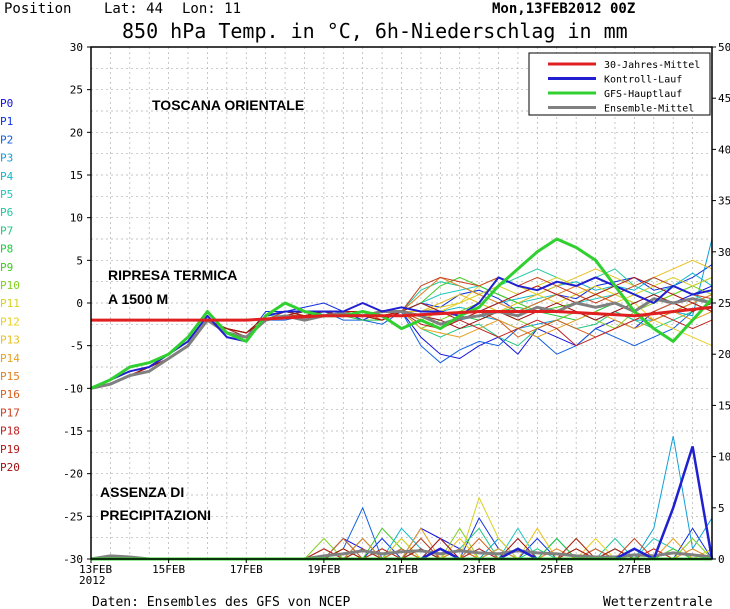  Describe the element at coordinates (76, 132) in the screenshot. I see `y-left-tick-label: 20` at that location.